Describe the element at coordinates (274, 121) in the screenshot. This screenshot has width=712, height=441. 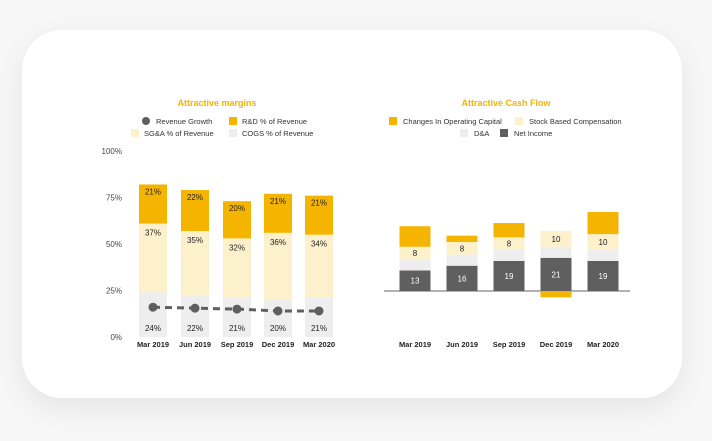
I see `legend-rd: R&D % of Revenue` at that location.